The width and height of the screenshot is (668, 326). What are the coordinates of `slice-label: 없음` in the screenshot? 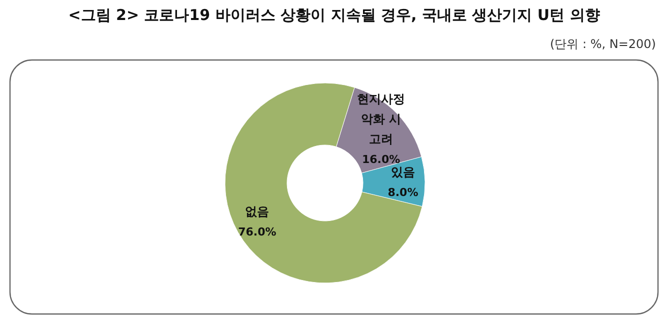 It's located at (257, 211).